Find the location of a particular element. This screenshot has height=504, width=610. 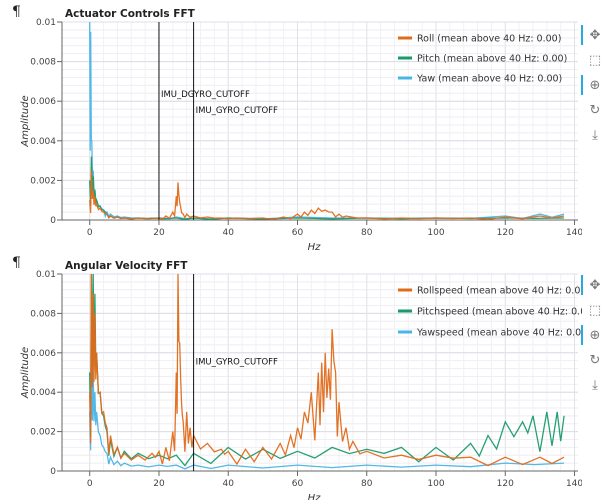

series-line-roll is located at coordinates (327, 195).